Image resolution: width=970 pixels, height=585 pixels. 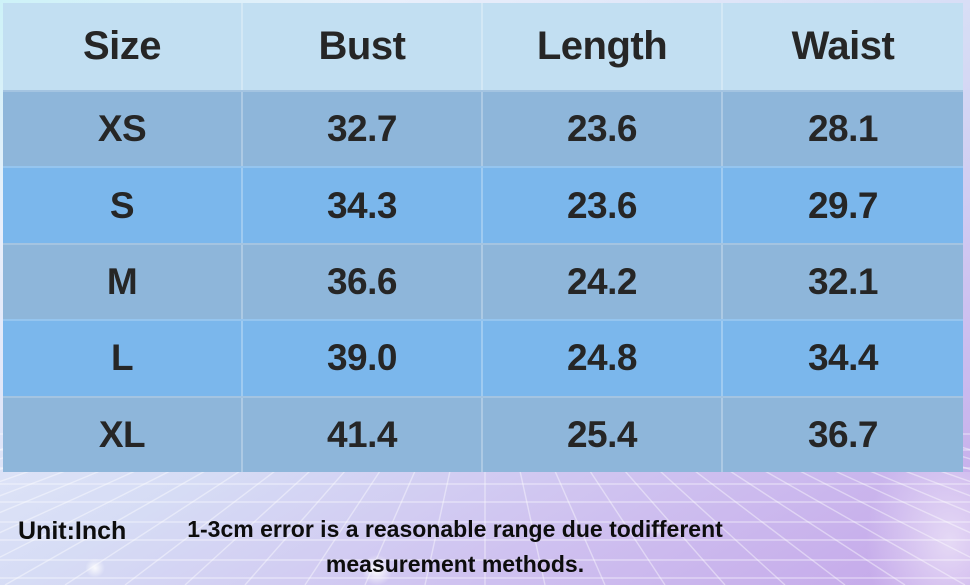 What do you see at coordinates (363, 129) in the screenshot?
I see `cell-bust: 32.7` at bounding box center [363, 129].